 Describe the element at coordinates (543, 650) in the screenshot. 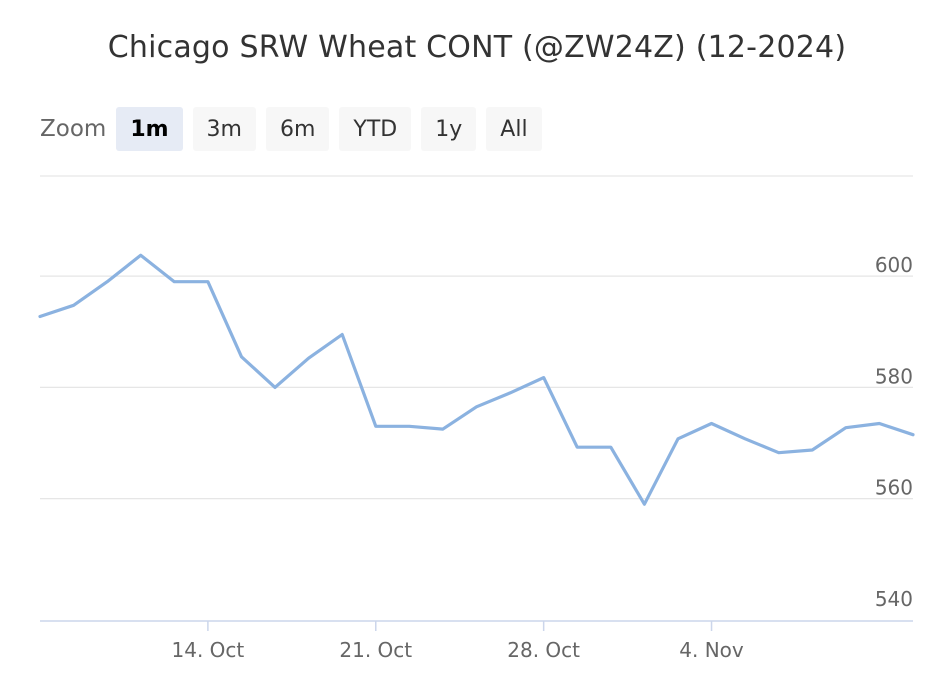

I see `x-tick-label: 28. Oct` at that location.